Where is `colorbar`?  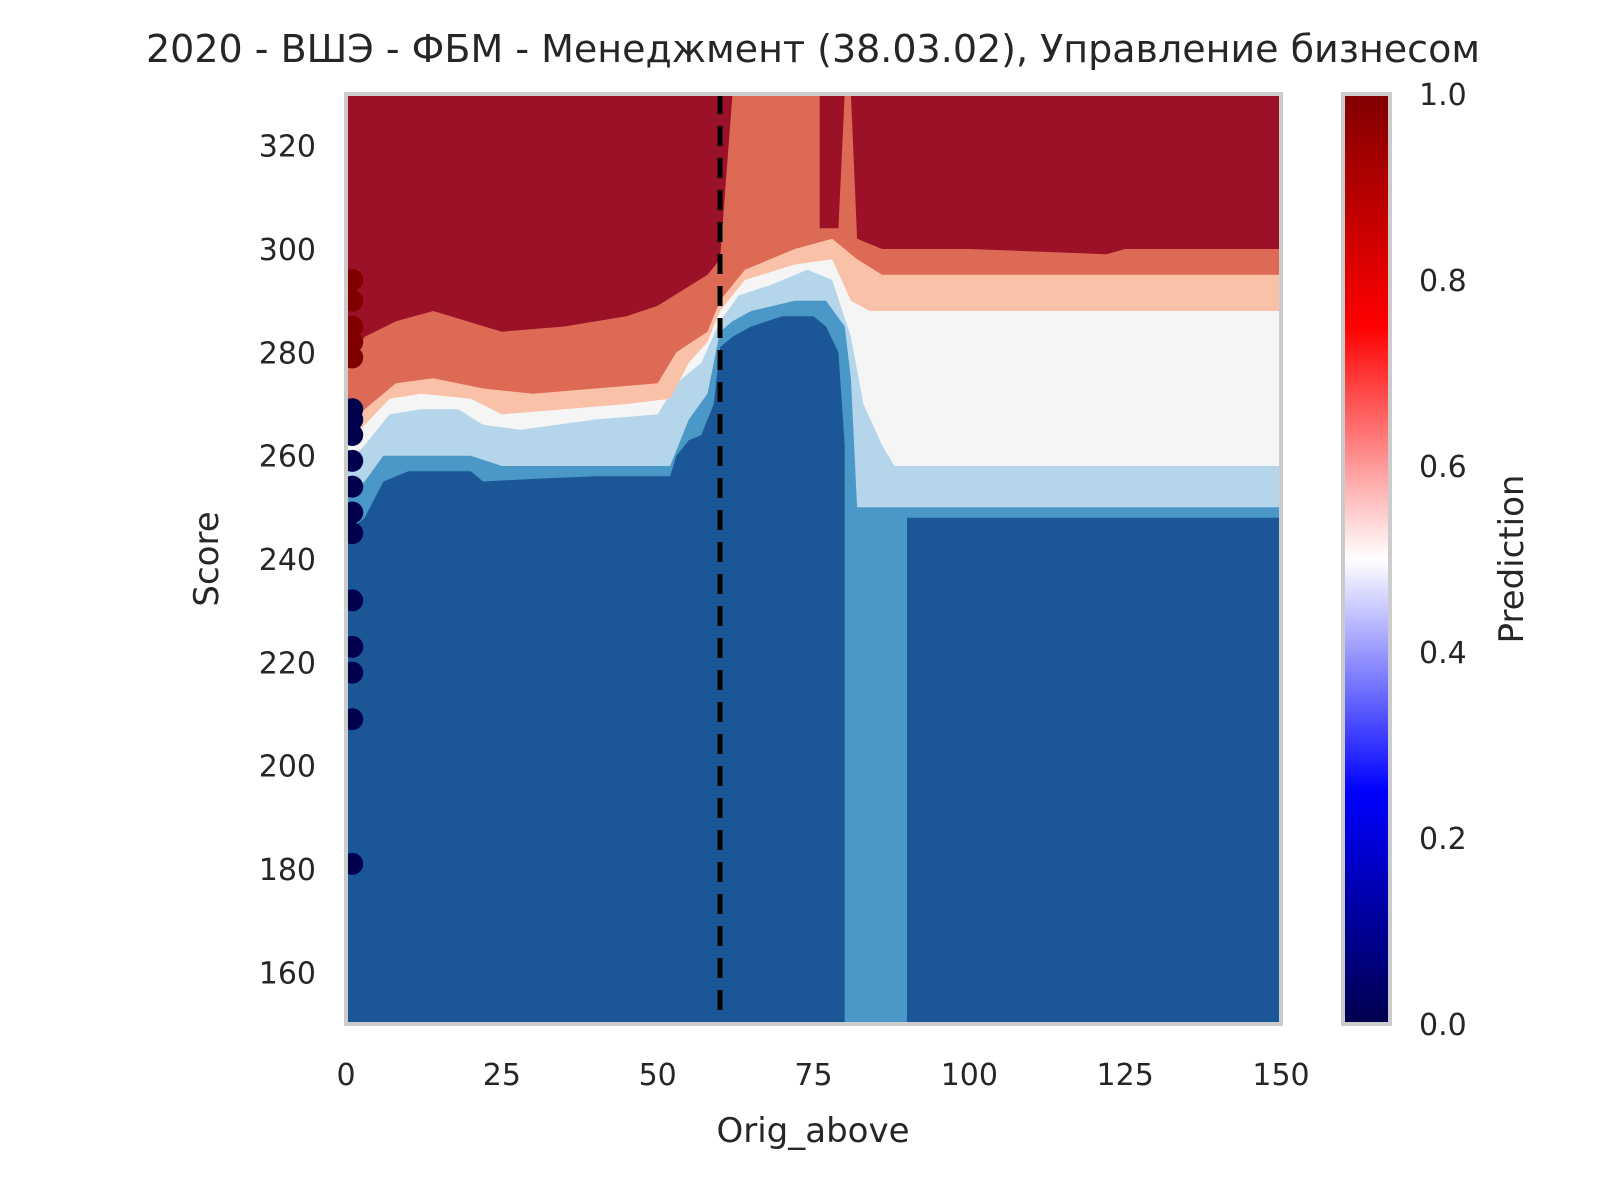 colorbar is located at coordinates (1366, 559).